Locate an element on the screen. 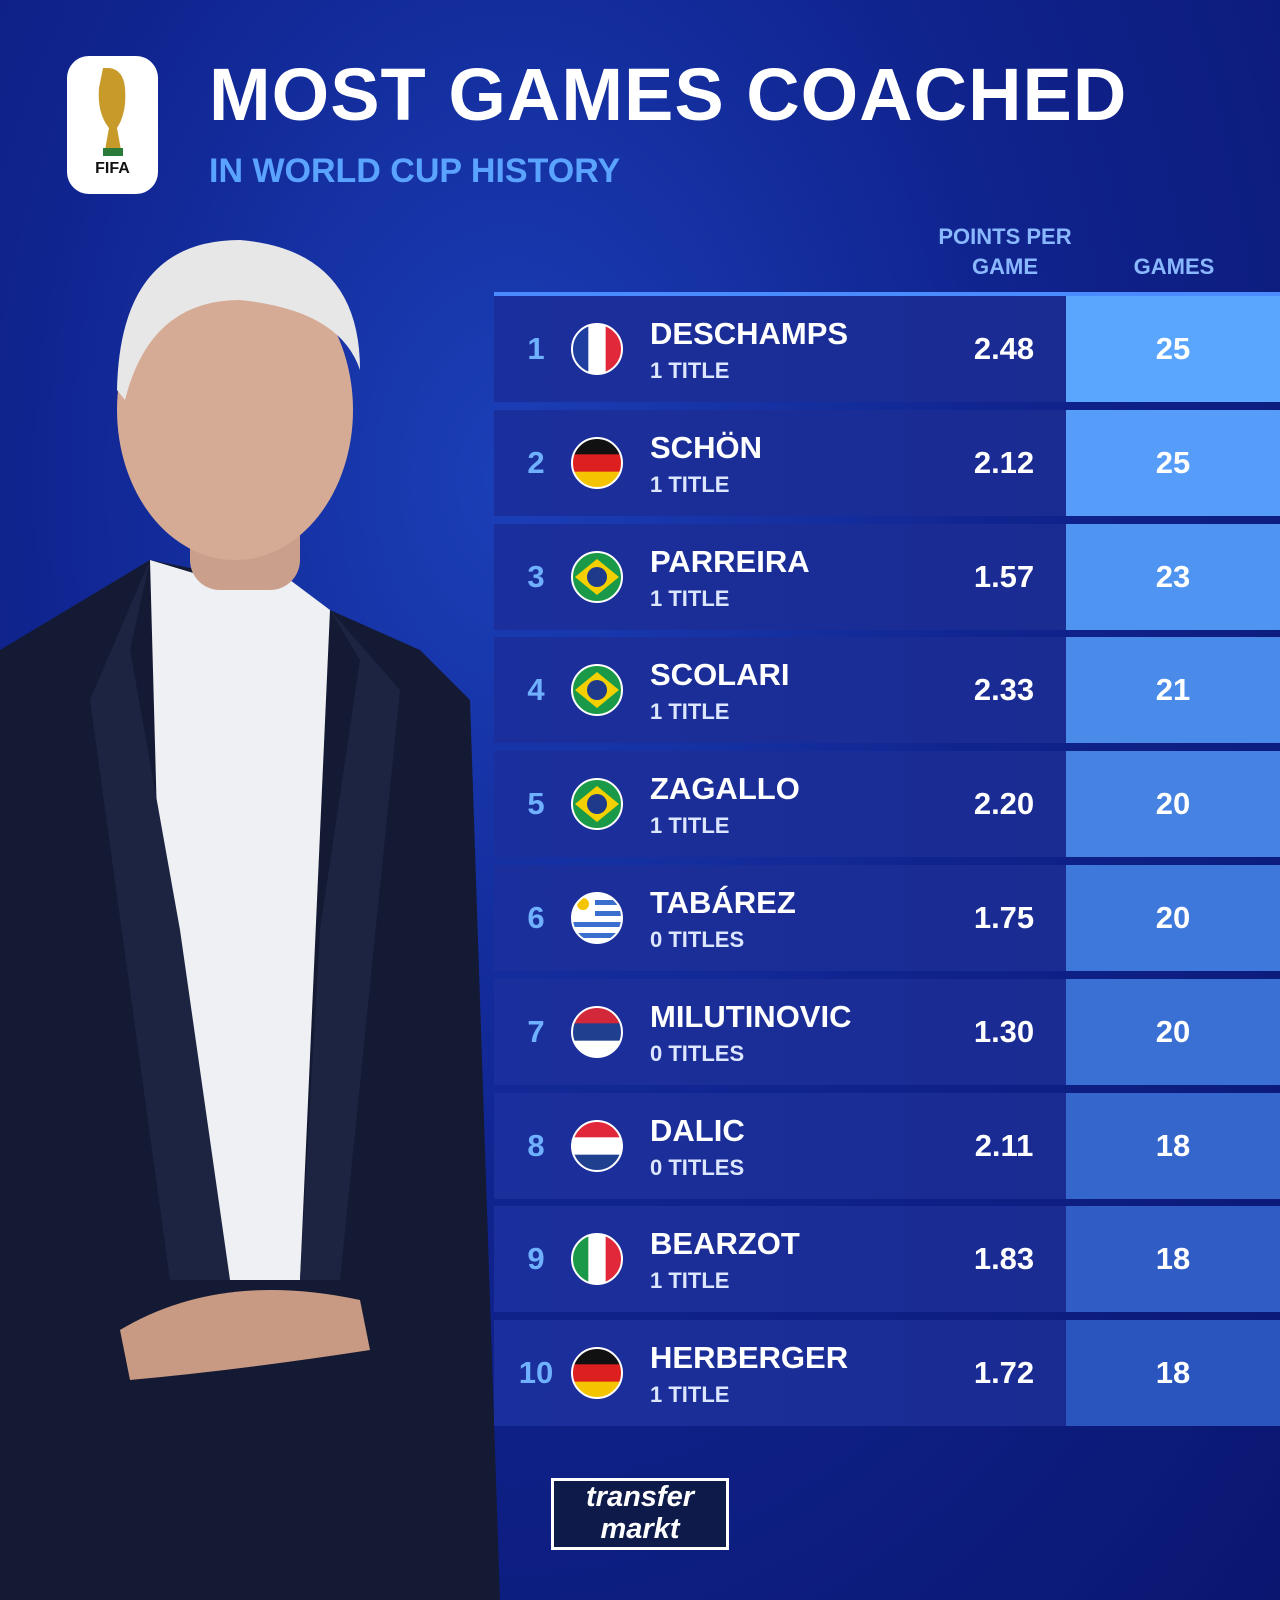  table-row: 4 SCOLARI 1 TITLE 2.33 21 is located at coordinates (887, 690).